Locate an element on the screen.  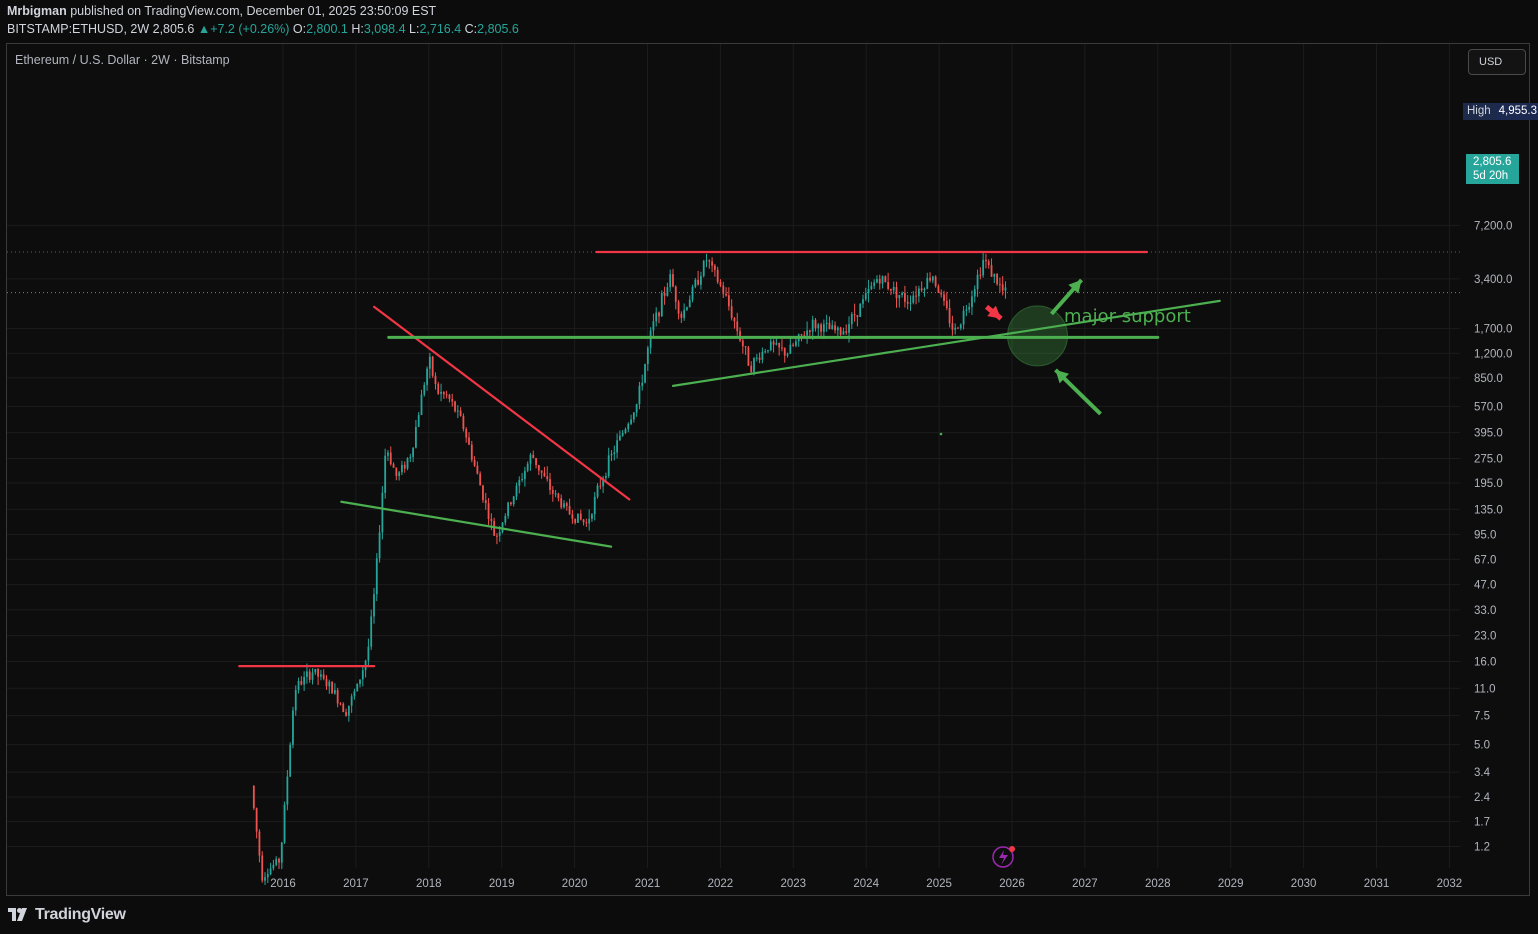
price-tick-label: 3,400.0 is located at coordinates (1493, 280).